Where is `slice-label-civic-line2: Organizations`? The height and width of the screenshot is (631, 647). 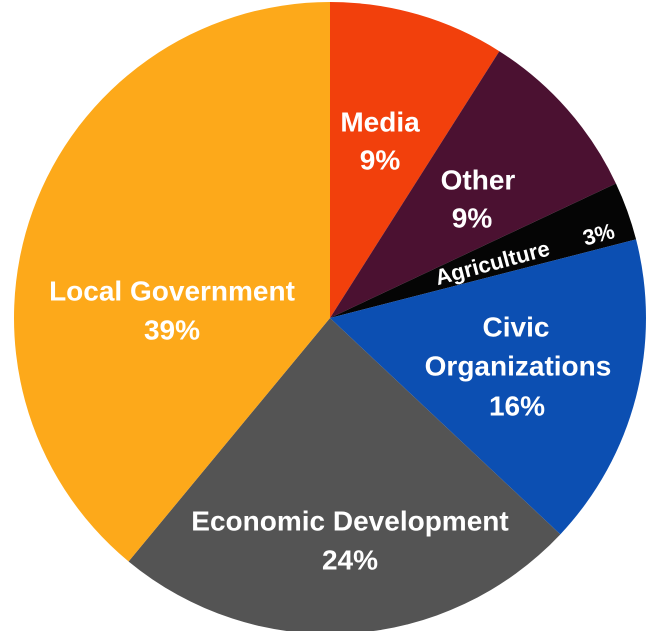
slice-label-civic-line2: Organizations is located at coordinates (518, 365).